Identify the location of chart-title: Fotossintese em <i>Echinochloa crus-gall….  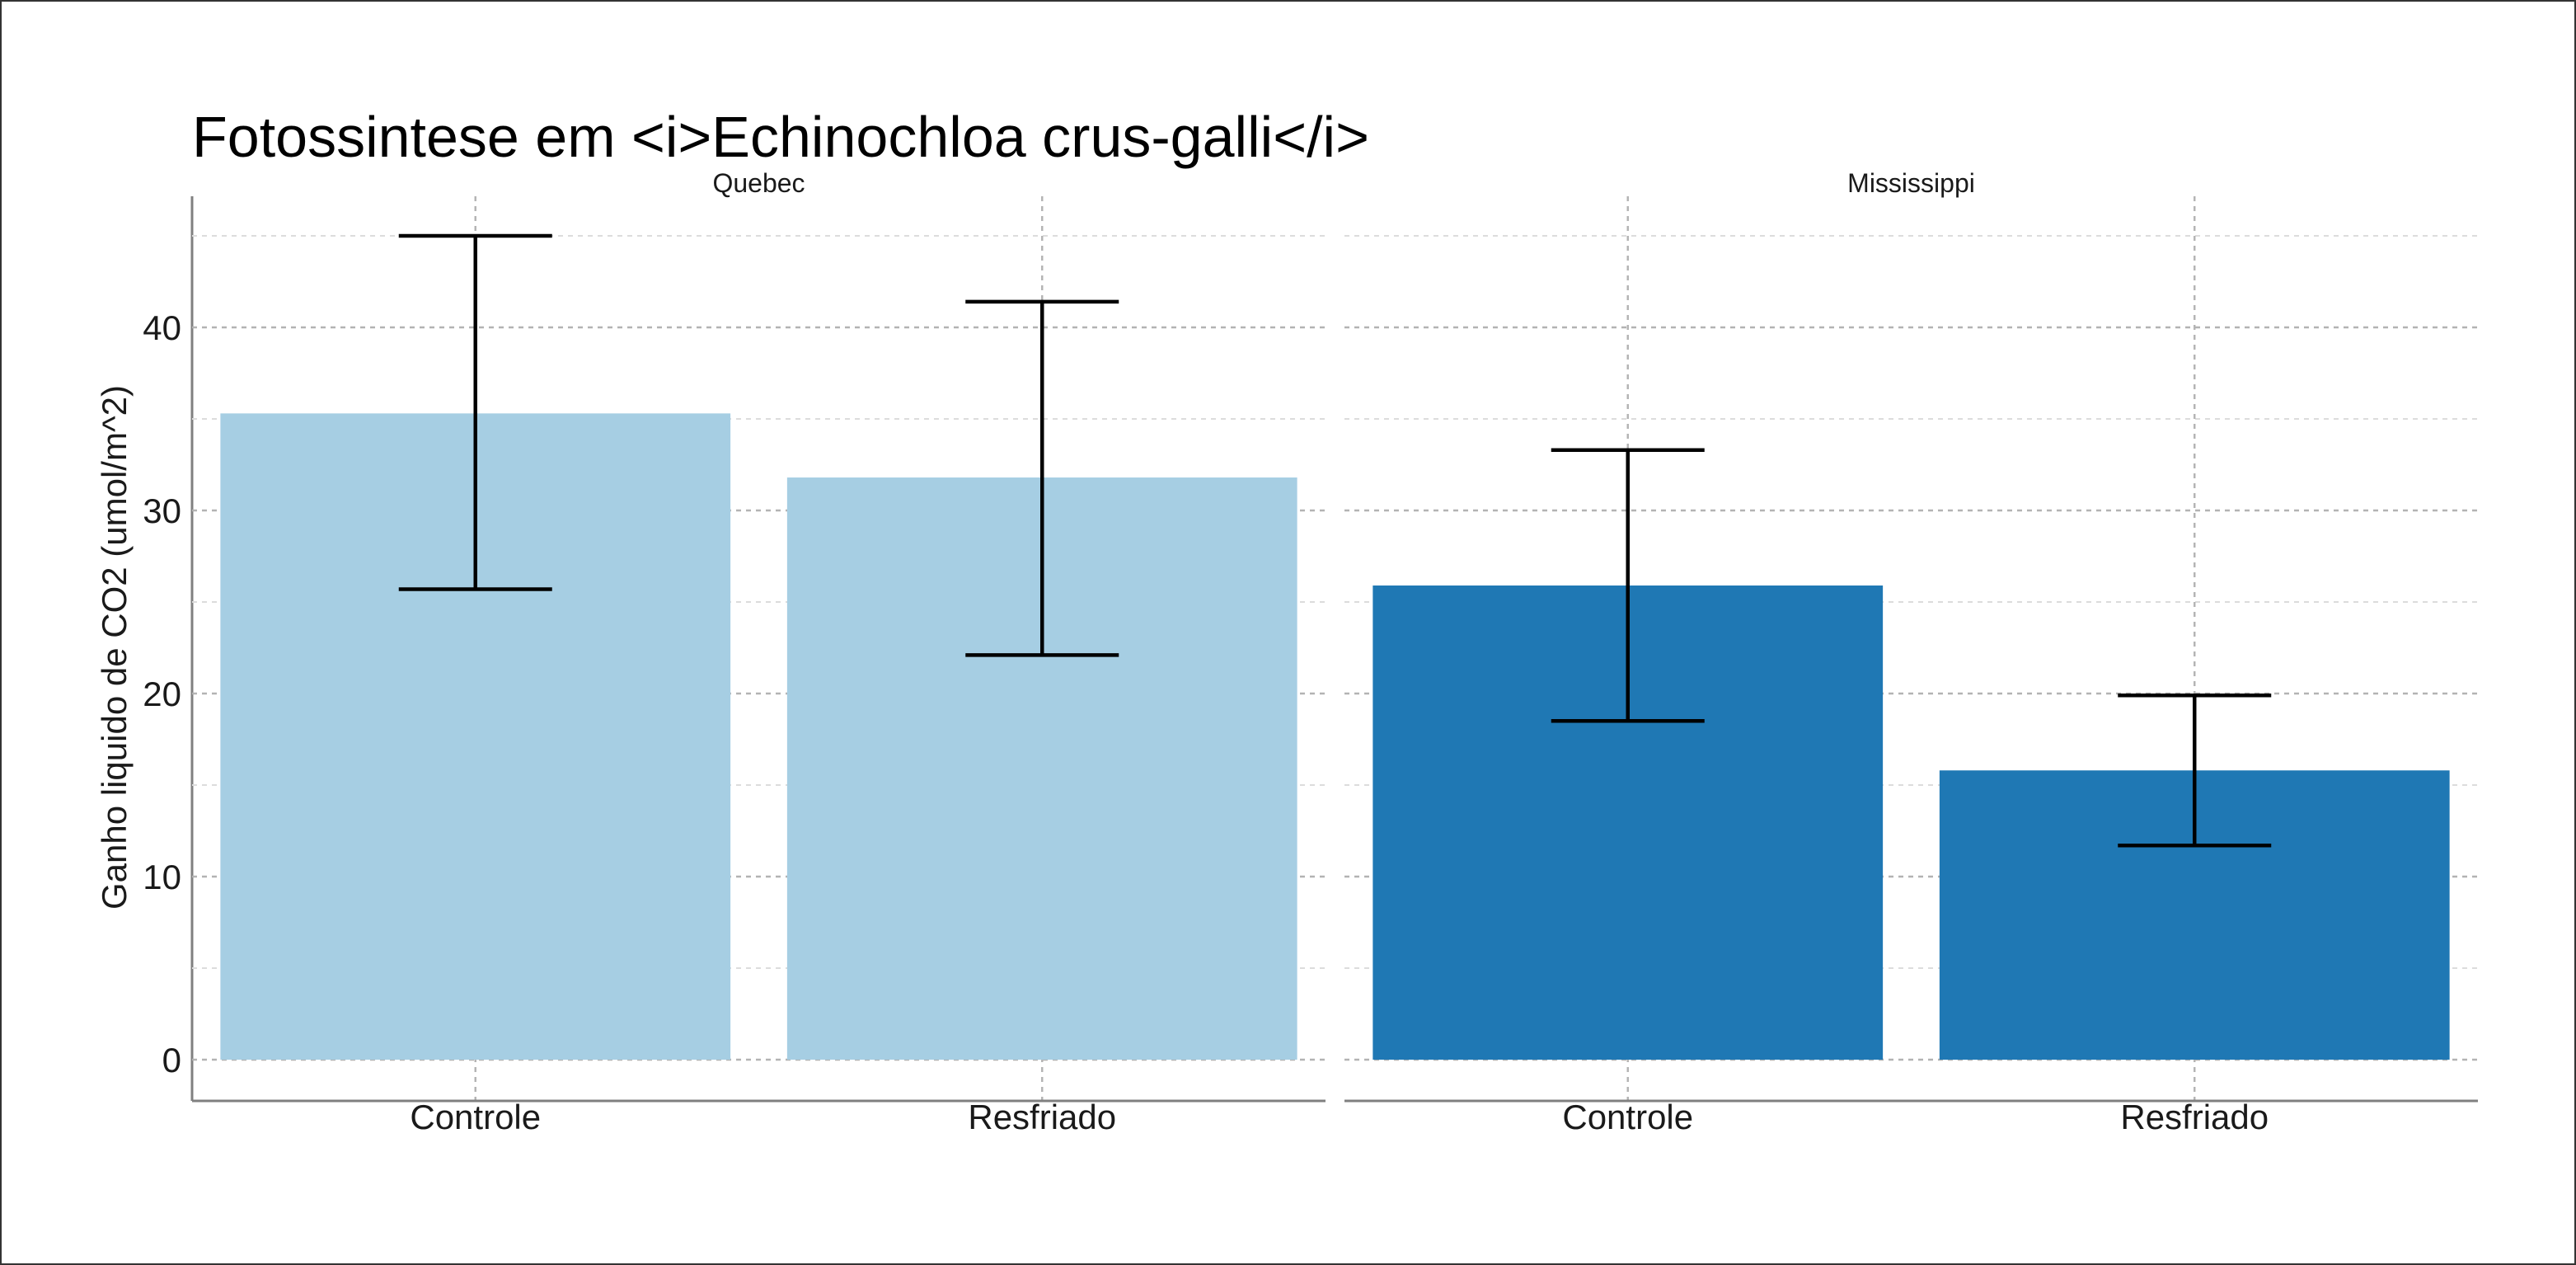
(780, 137).